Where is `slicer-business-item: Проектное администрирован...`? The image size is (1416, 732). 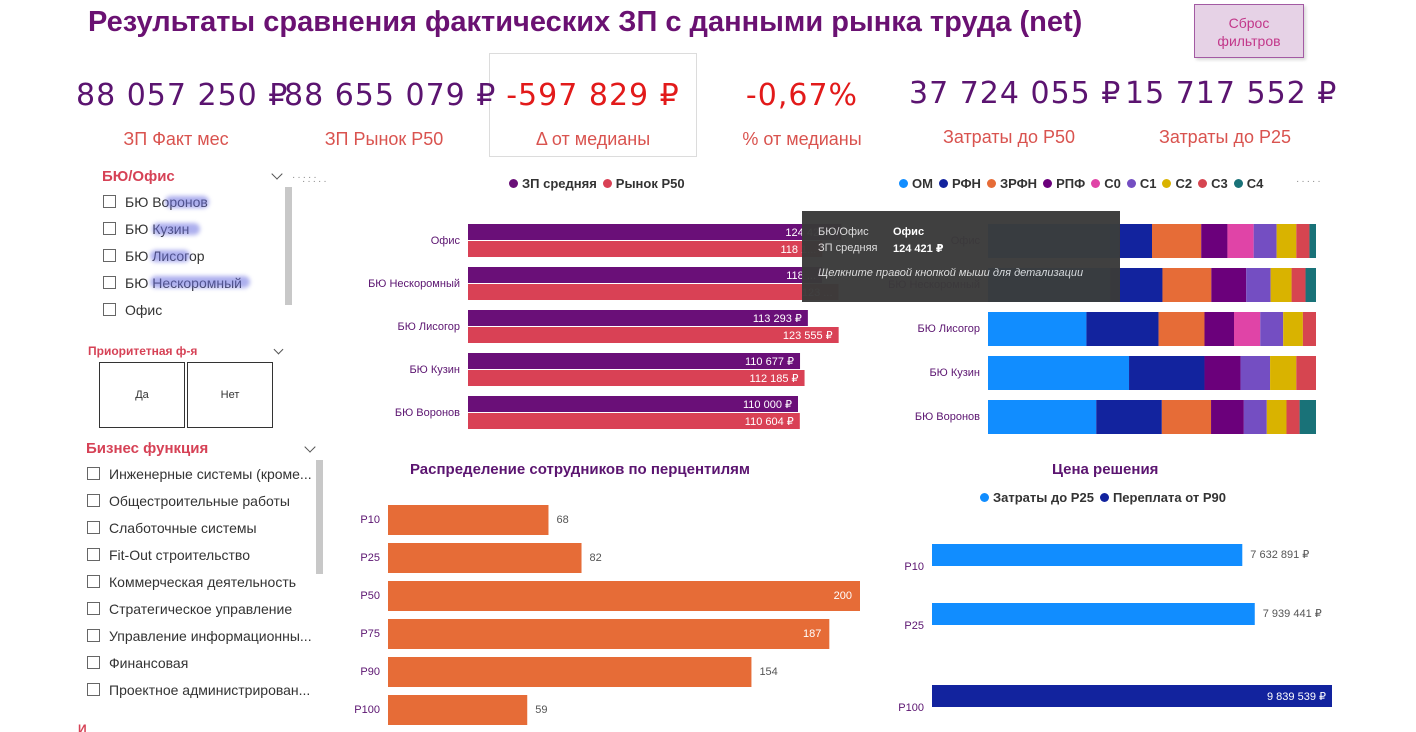
slicer-business-item: Проектное администрирован... is located at coordinates (199, 689).